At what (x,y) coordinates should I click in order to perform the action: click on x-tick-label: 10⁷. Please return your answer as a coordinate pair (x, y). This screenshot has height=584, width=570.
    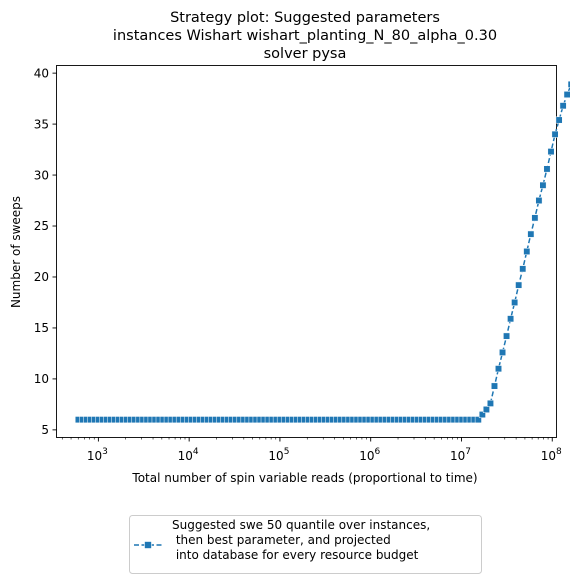
    Looking at the image, I should click on (460, 455).